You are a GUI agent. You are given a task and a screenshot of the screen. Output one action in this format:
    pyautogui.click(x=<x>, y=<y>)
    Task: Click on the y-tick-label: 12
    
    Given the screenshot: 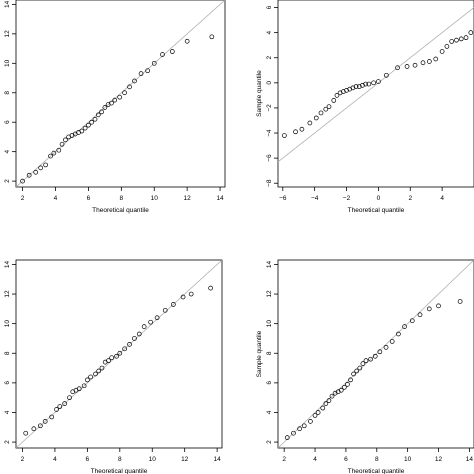 What is the action you would take?
    pyautogui.click(x=7, y=34)
    